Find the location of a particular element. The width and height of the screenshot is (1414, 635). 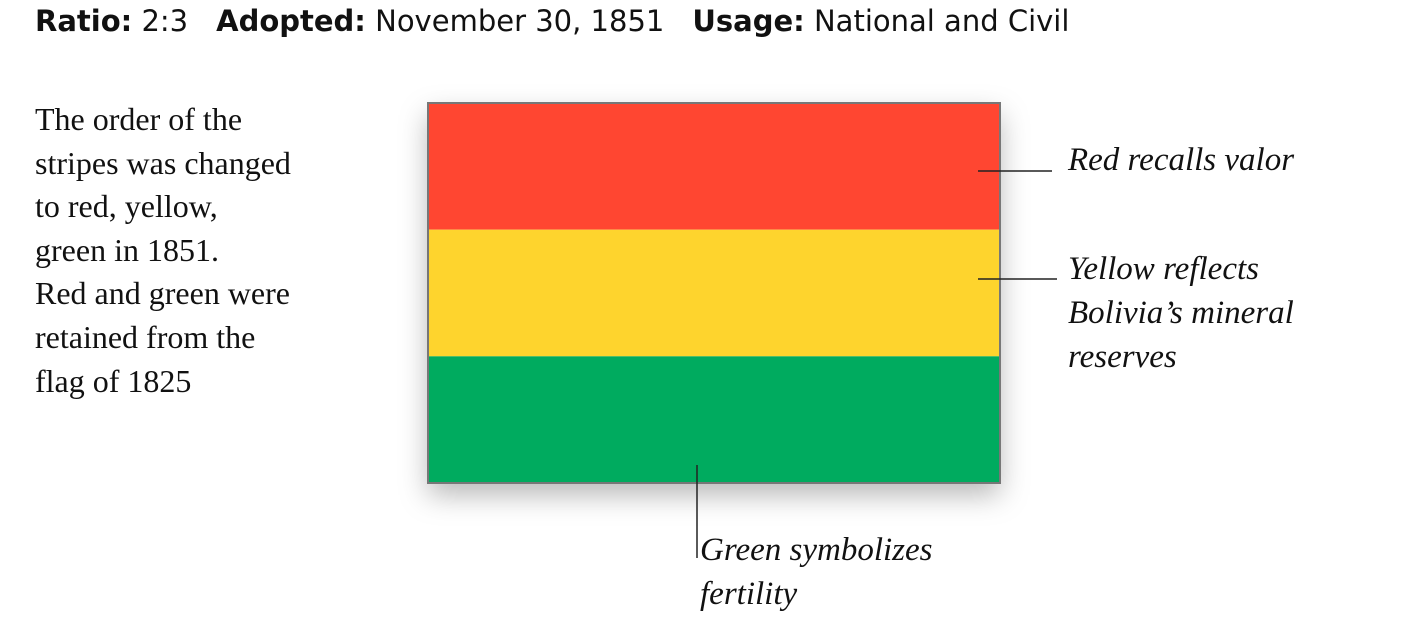

annotation-line: Bolivia’s mineral is located at coordinates (1181, 313).